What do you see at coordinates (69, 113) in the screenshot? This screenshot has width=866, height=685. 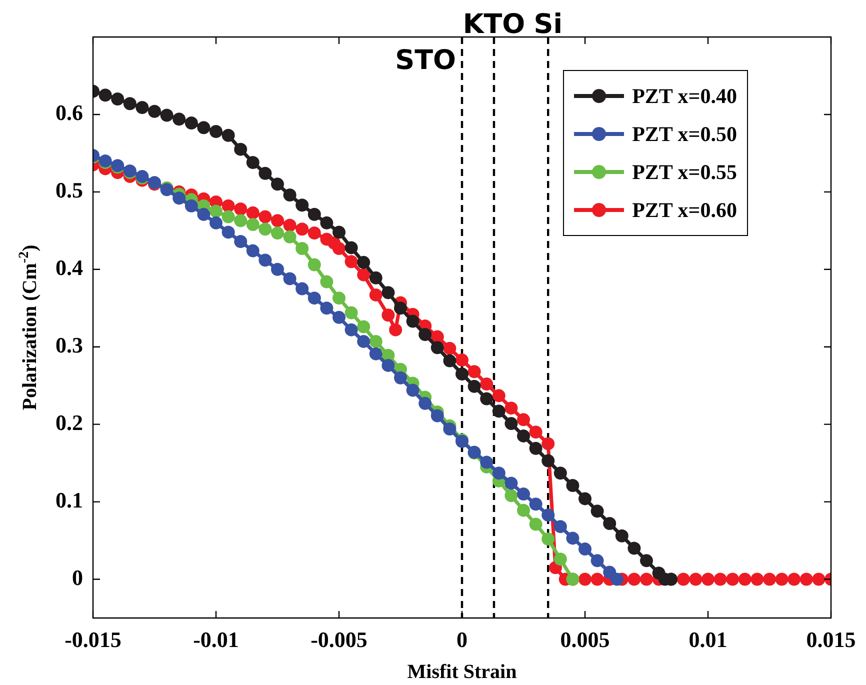 I see `y-tick-label: 0.6` at bounding box center [69, 113].